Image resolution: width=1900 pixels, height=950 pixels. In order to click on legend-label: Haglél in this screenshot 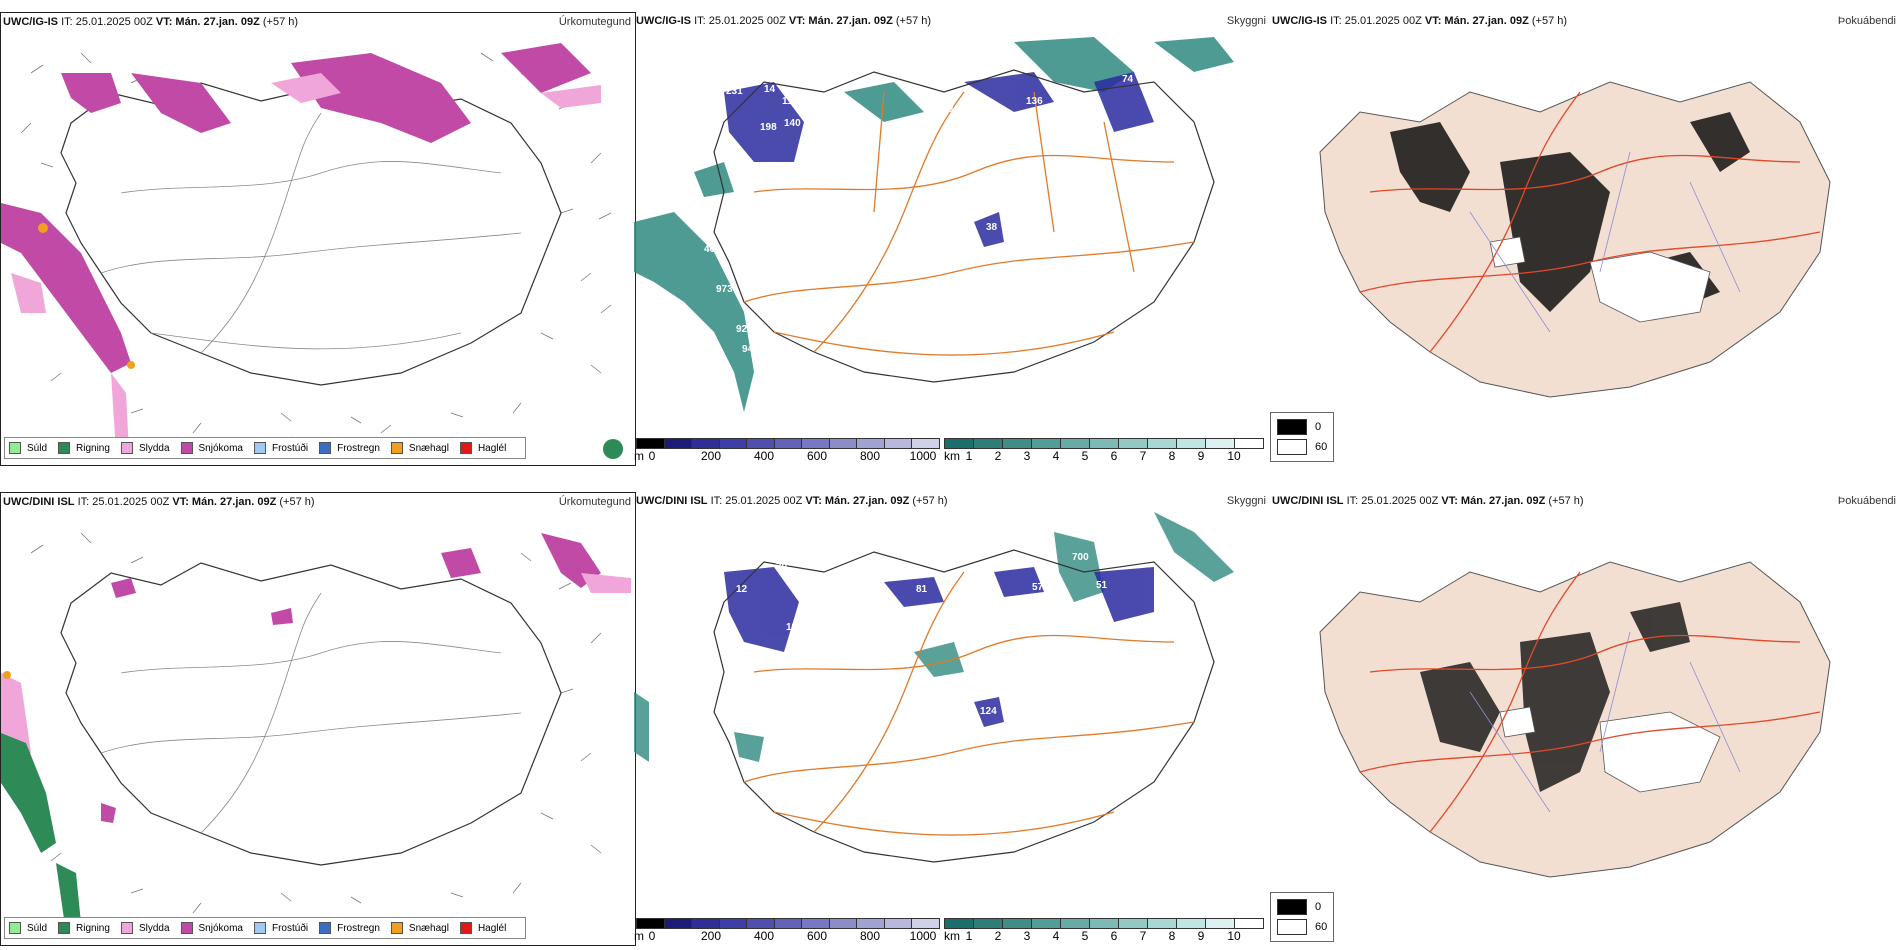, I will do `click(492, 448)`.